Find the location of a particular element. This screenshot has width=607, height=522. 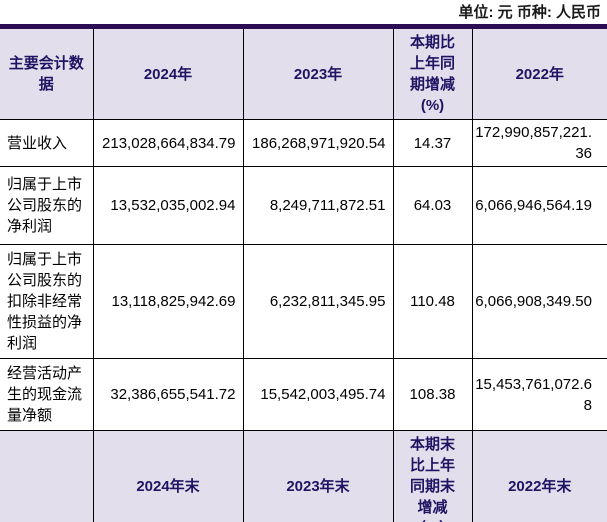

value-change-pct: 14.37 is located at coordinates (432, 143).